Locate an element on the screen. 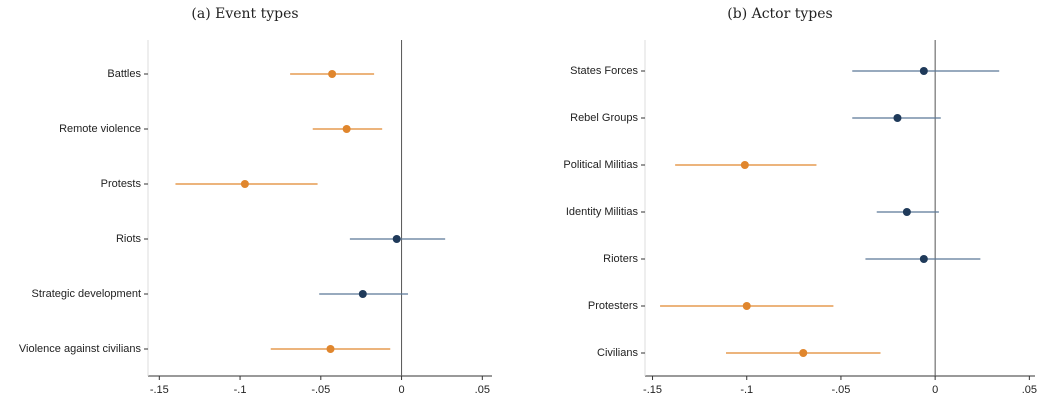 The height and width of the screenshot is (402, 1043). y-tick-label: Political Militias is located at coordinates (600, 165).